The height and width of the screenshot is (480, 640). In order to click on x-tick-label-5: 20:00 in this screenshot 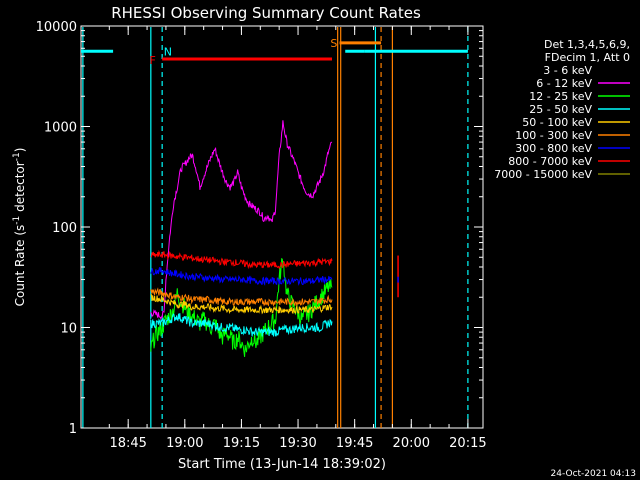, I will do `click(411, 443)`.